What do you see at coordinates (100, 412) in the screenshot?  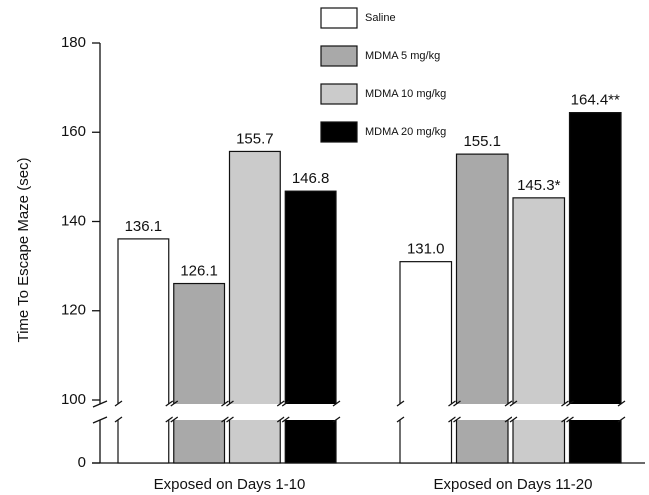 I see `axis-break` at bounding box center [100, 412].